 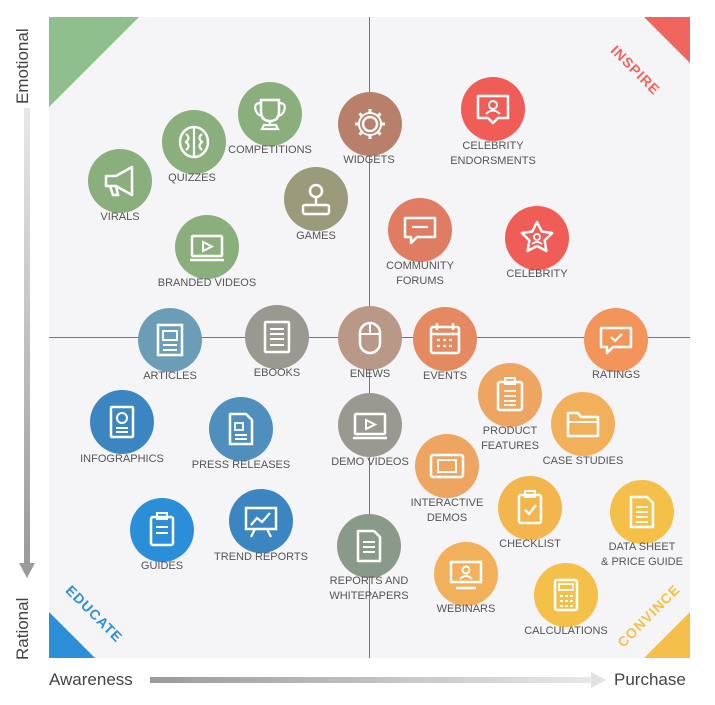 I want to click on y-axis-bottom-label: Rational, so click(x=22, y=628).